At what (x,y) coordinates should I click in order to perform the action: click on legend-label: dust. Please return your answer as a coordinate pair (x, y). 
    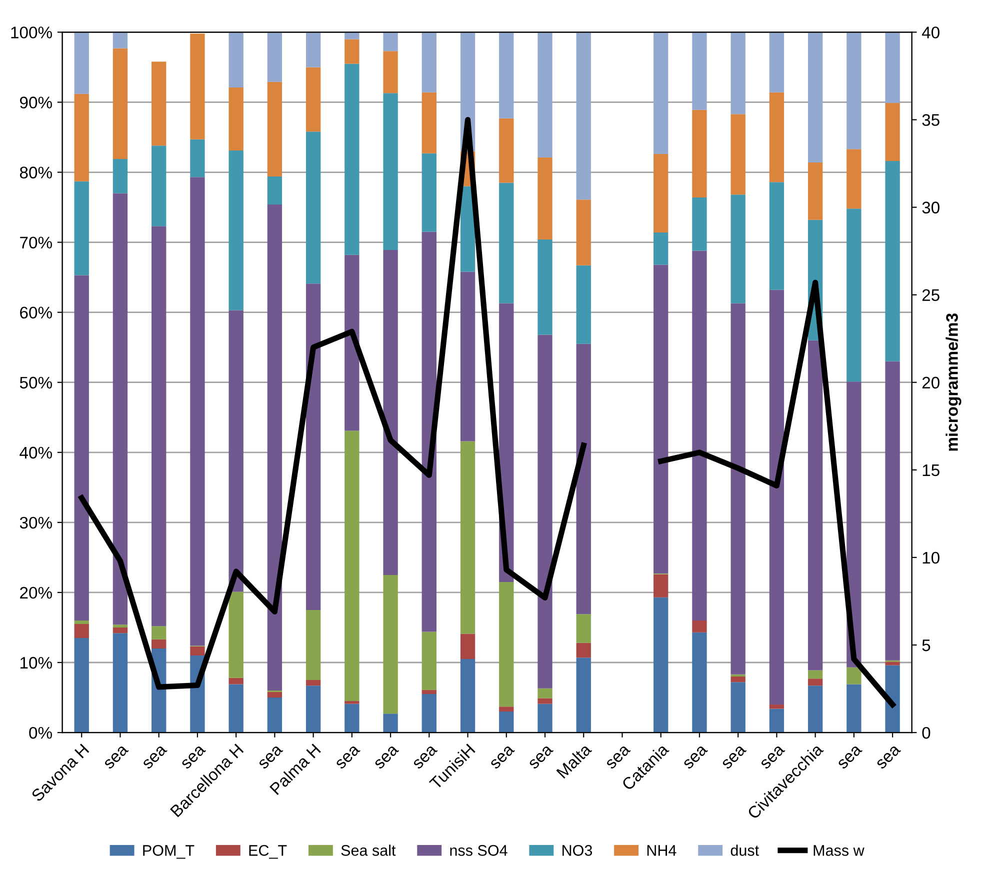
    Looking at the image, I should click on (744, 850).